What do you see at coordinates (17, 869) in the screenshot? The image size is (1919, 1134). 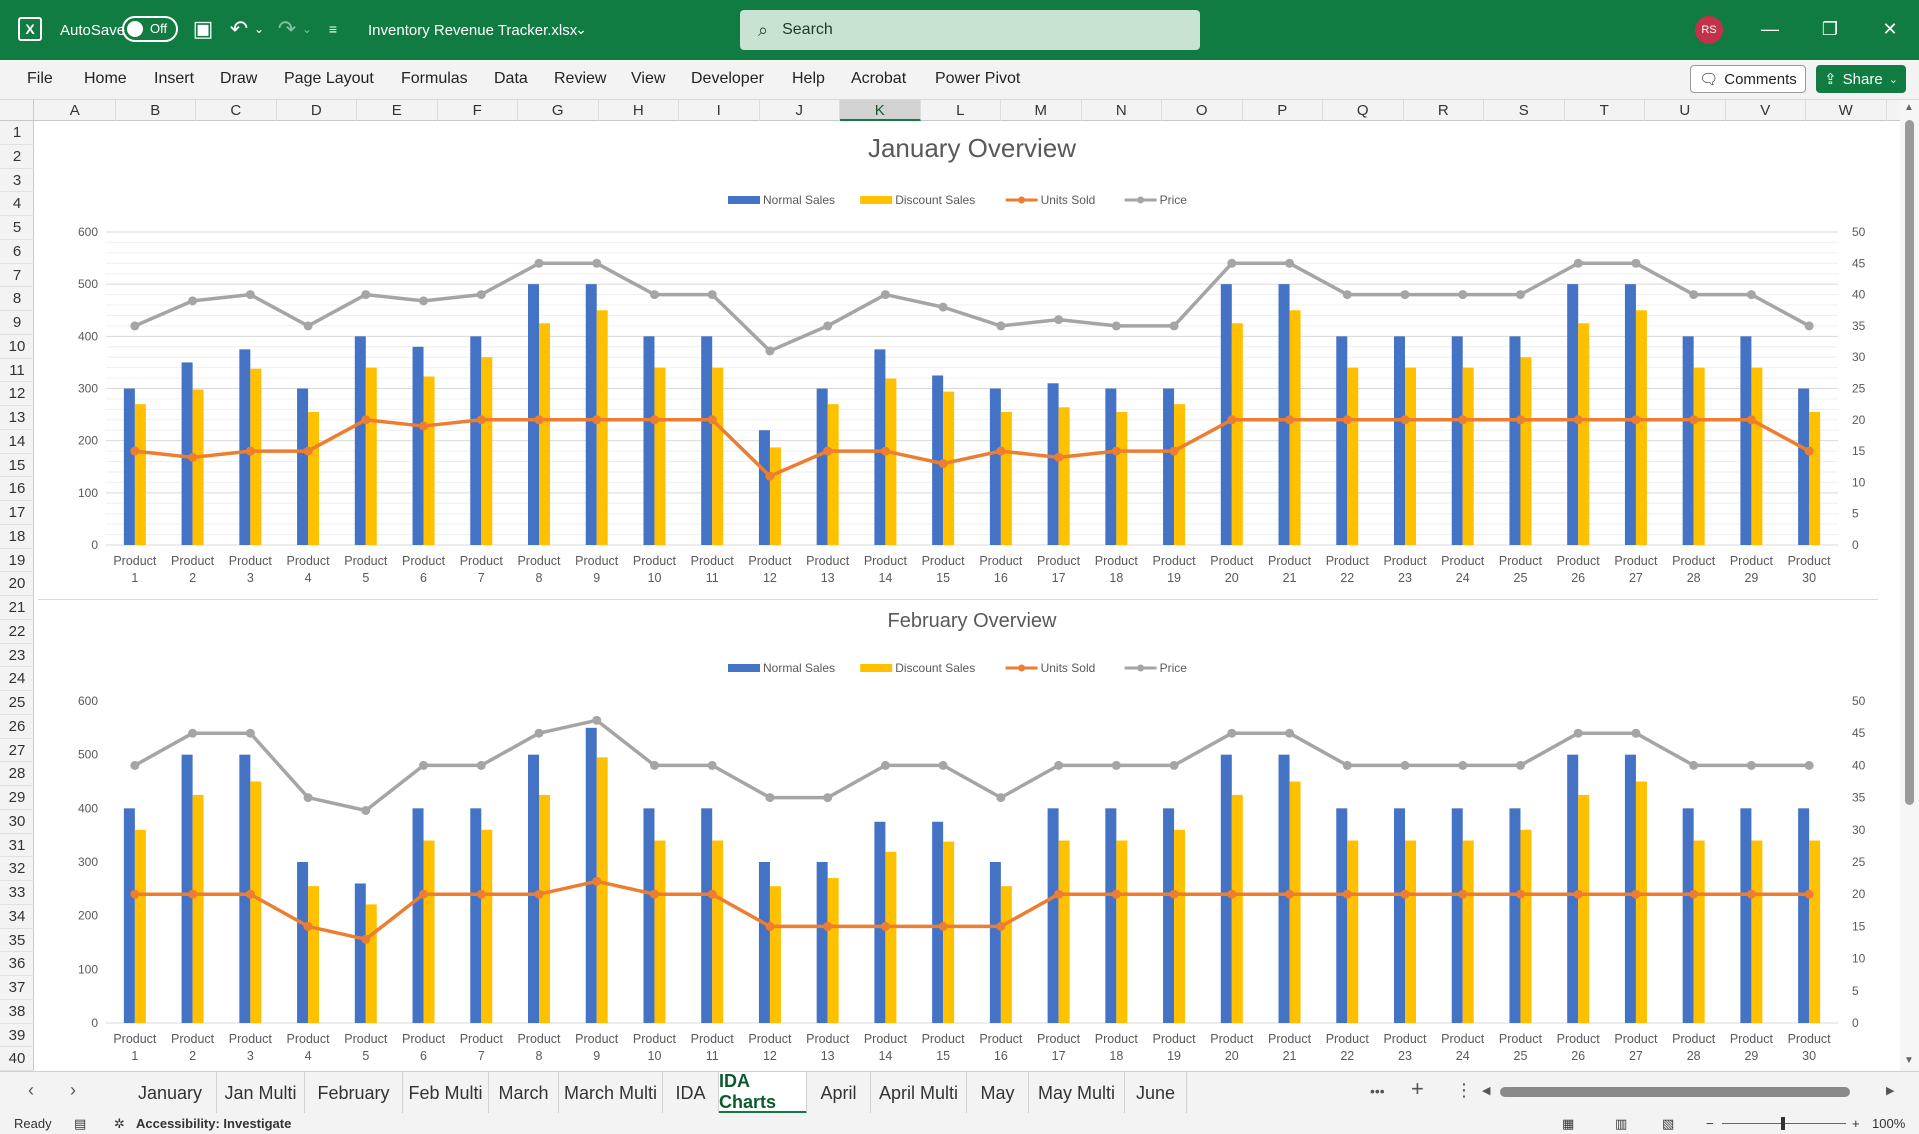 I see `row-header-32: 32` at bounding box center [17, 869].